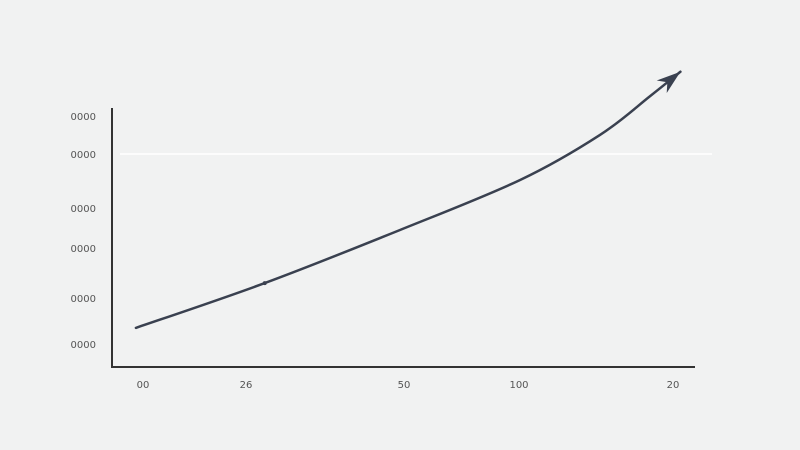 The width and height of the screenshot is (800, 450). Describe the element at coordinates (673, 385) in the screenshot. I see `x-tick-label: 20` at that location.